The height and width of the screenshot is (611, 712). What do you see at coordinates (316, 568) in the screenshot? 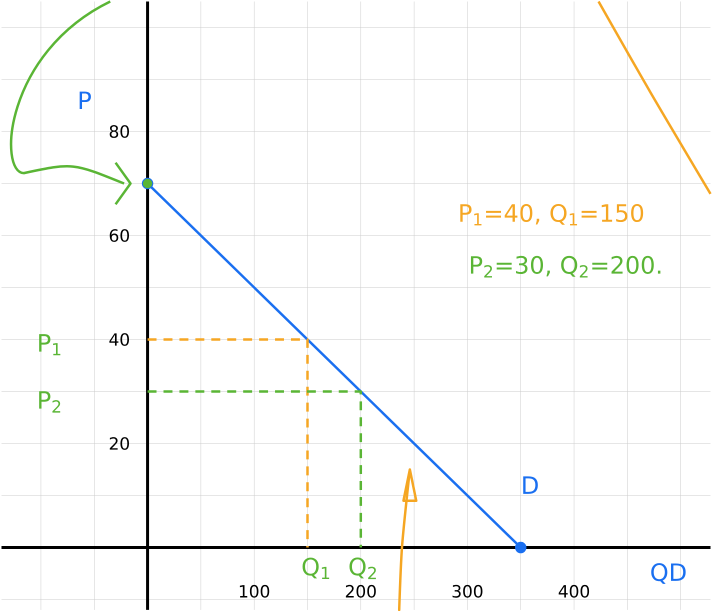
I see `annotation: Q$_{1}$` at bounding box center [316, 568].